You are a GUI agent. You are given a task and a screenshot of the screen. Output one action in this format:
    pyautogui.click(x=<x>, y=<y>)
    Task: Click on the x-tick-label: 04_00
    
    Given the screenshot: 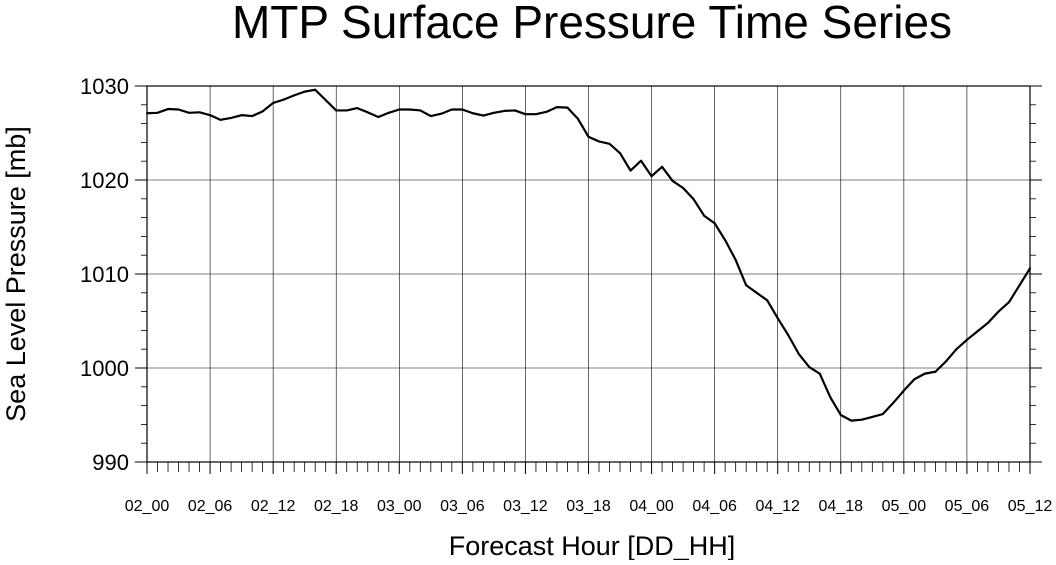 What is the action you would take?
    pyautogui.click(x=651, y=506)
    